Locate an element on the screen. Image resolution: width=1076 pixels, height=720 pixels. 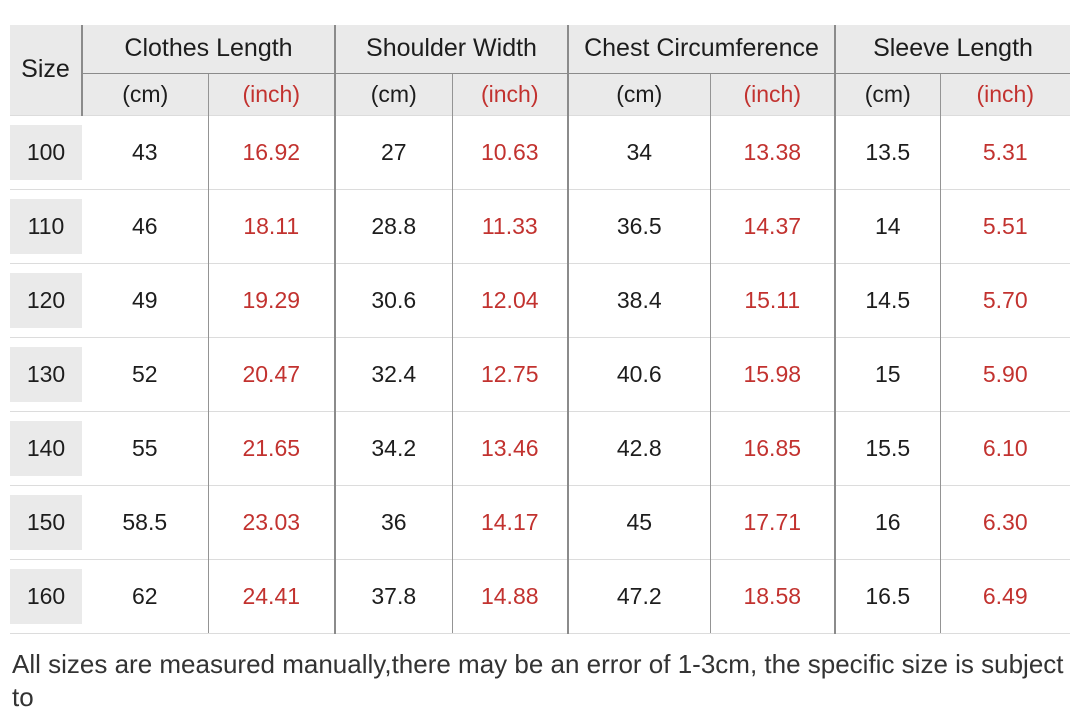
sleeve-length-inch-value: 5.70 is located at coordinates (1005, 299).